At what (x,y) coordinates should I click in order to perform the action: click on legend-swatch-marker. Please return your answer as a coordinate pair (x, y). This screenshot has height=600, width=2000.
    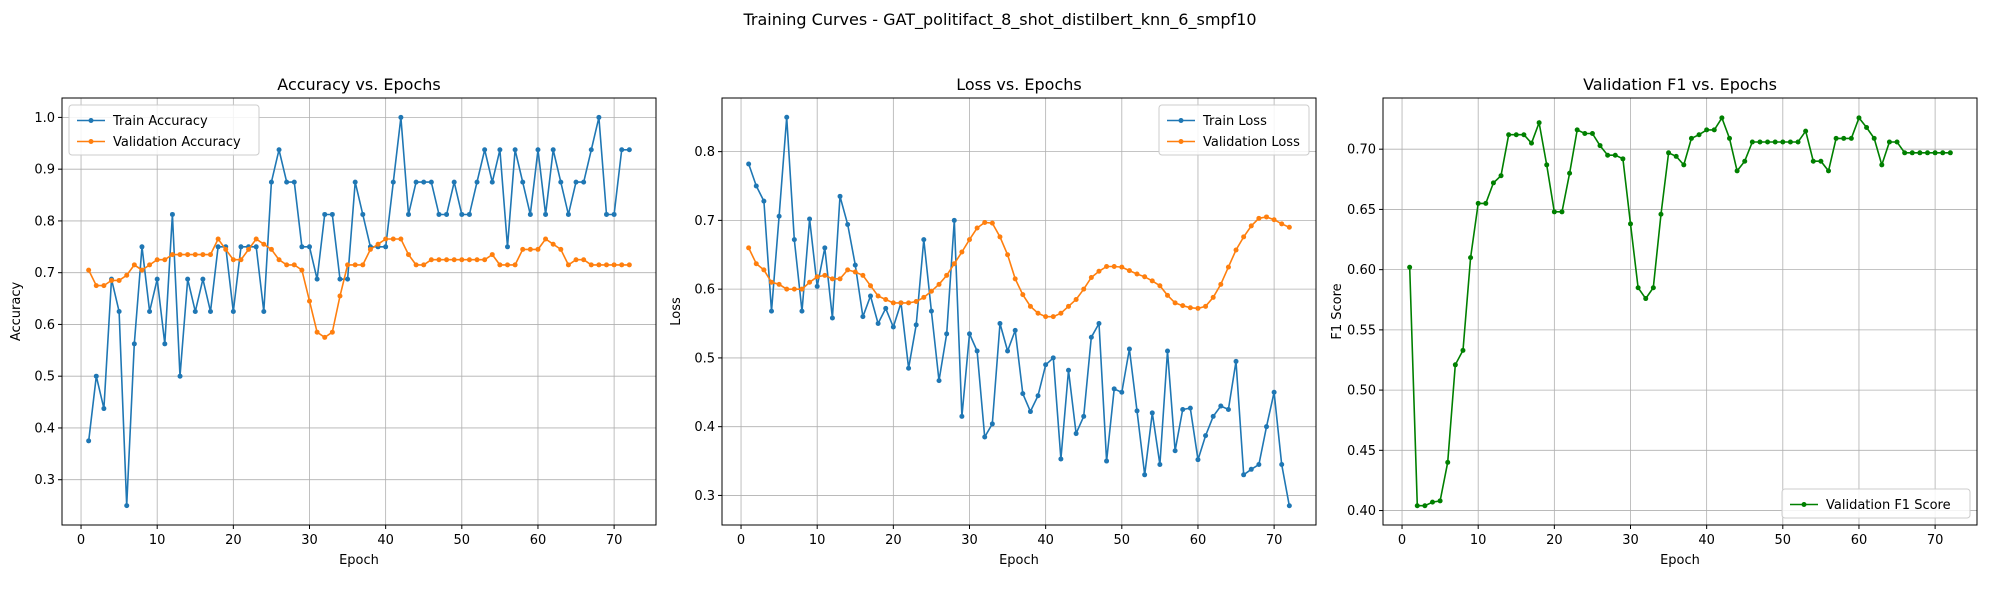
    Looking at the image, I should click on (1804, 504).